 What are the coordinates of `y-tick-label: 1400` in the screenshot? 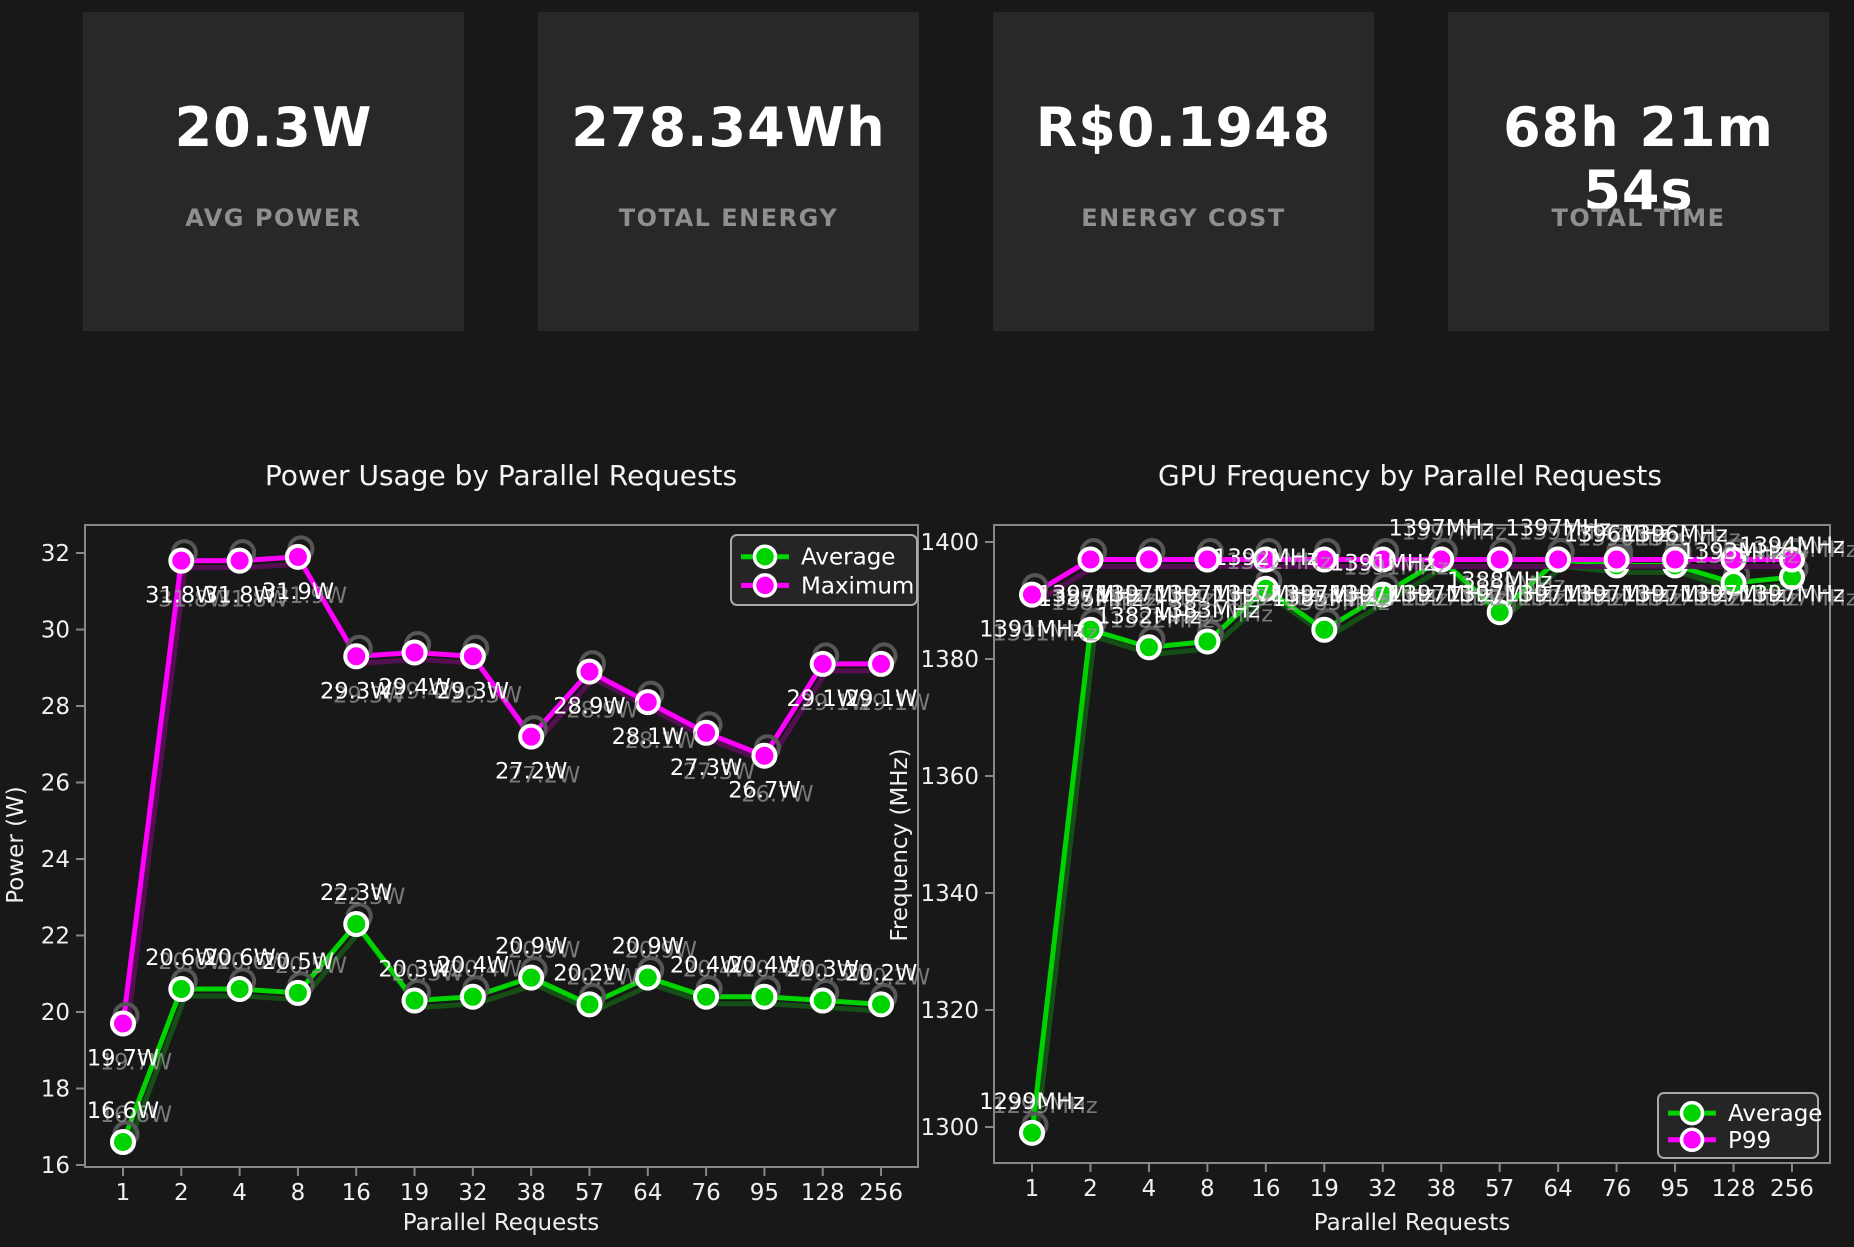 It's located at (949, 543).